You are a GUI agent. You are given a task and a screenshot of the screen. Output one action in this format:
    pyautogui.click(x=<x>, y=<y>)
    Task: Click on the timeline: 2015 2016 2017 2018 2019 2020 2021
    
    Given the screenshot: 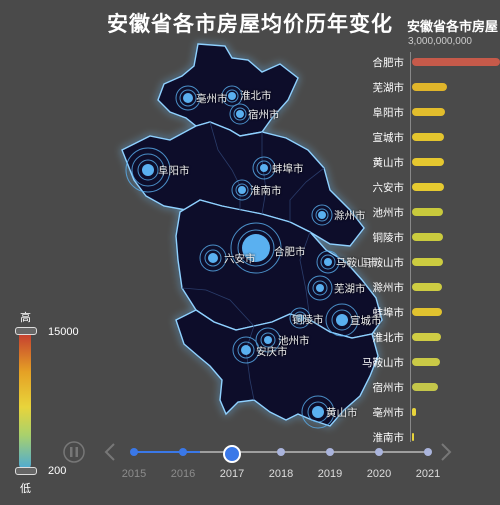 What is the action you would take?
    pyautogui.click(x=250, y=461)
    